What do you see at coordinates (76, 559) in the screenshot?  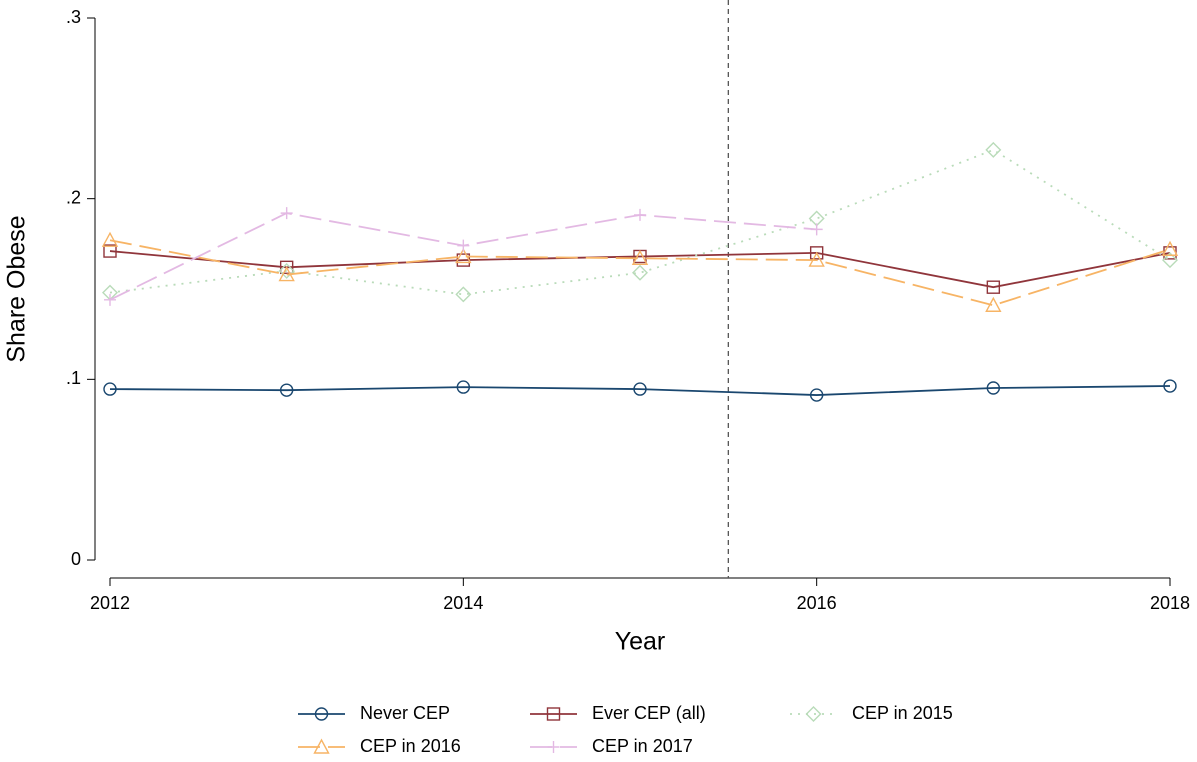 I see `y-tick-label: 0` at bounding box center [76, 559].